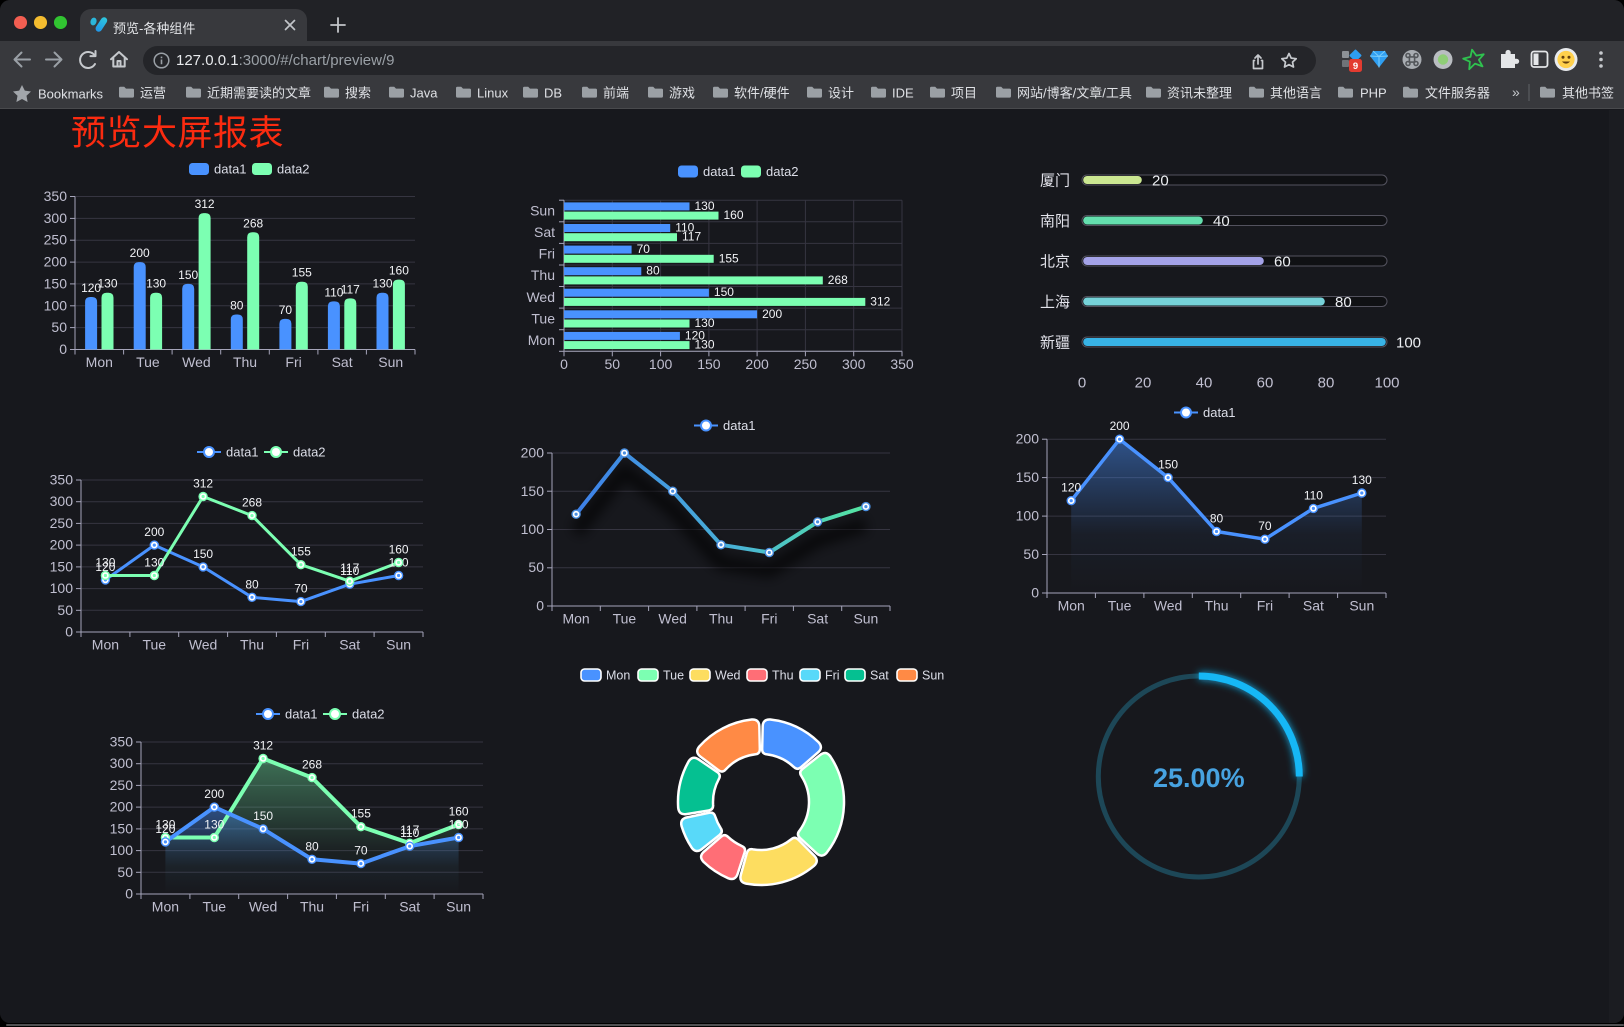  What do you see at coordinates (129, 894) in the screenshot?
I see `svg-text: 0` at bounding box center [129, 894].